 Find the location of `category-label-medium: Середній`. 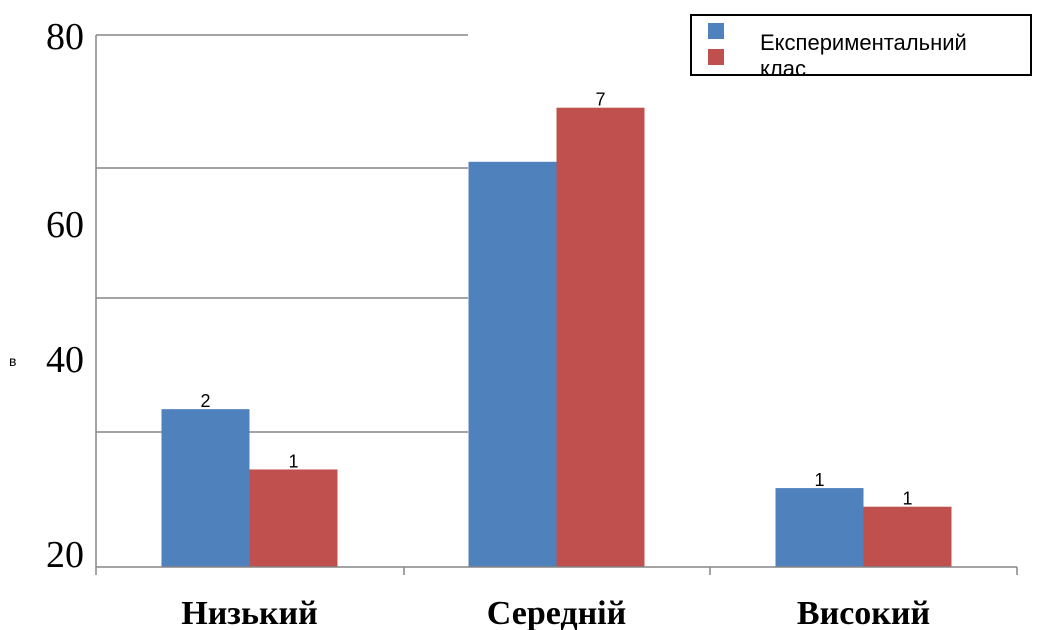

category-label-medium: Середній is located at coordinates (556, 612).